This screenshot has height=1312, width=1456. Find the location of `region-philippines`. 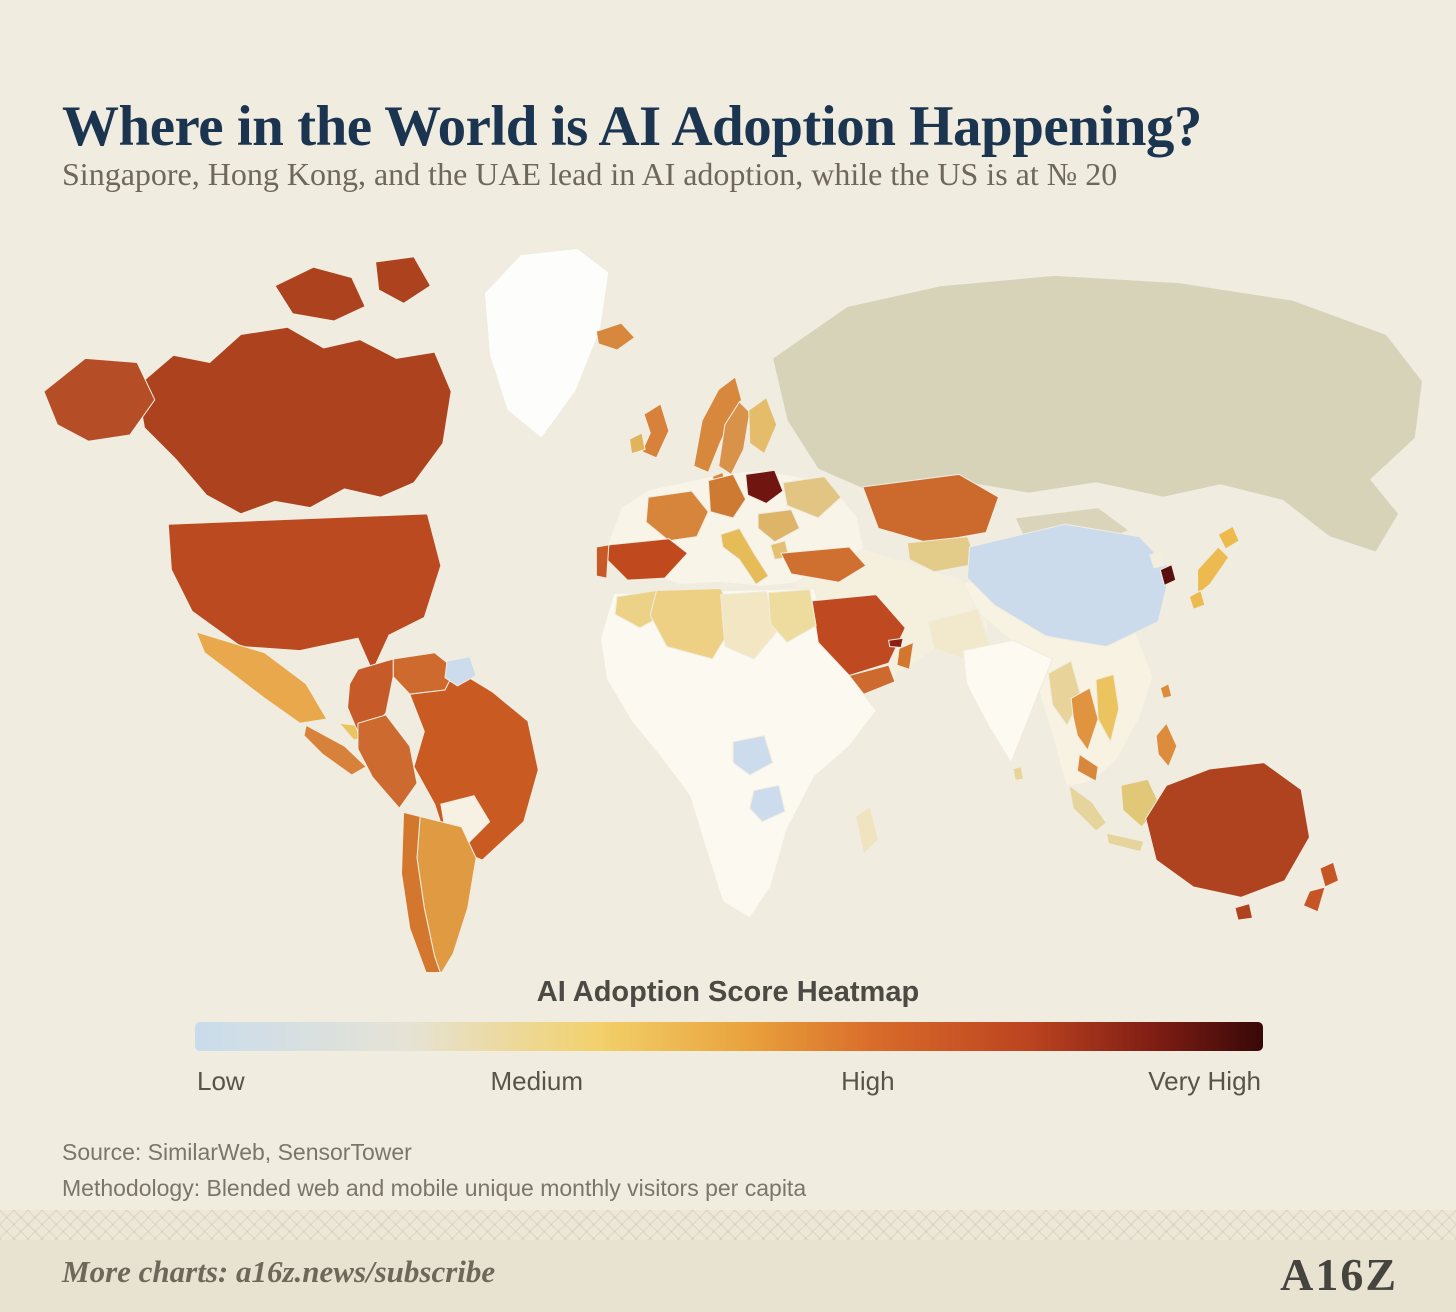

region-philippines is located at coordinates (1166, 745).